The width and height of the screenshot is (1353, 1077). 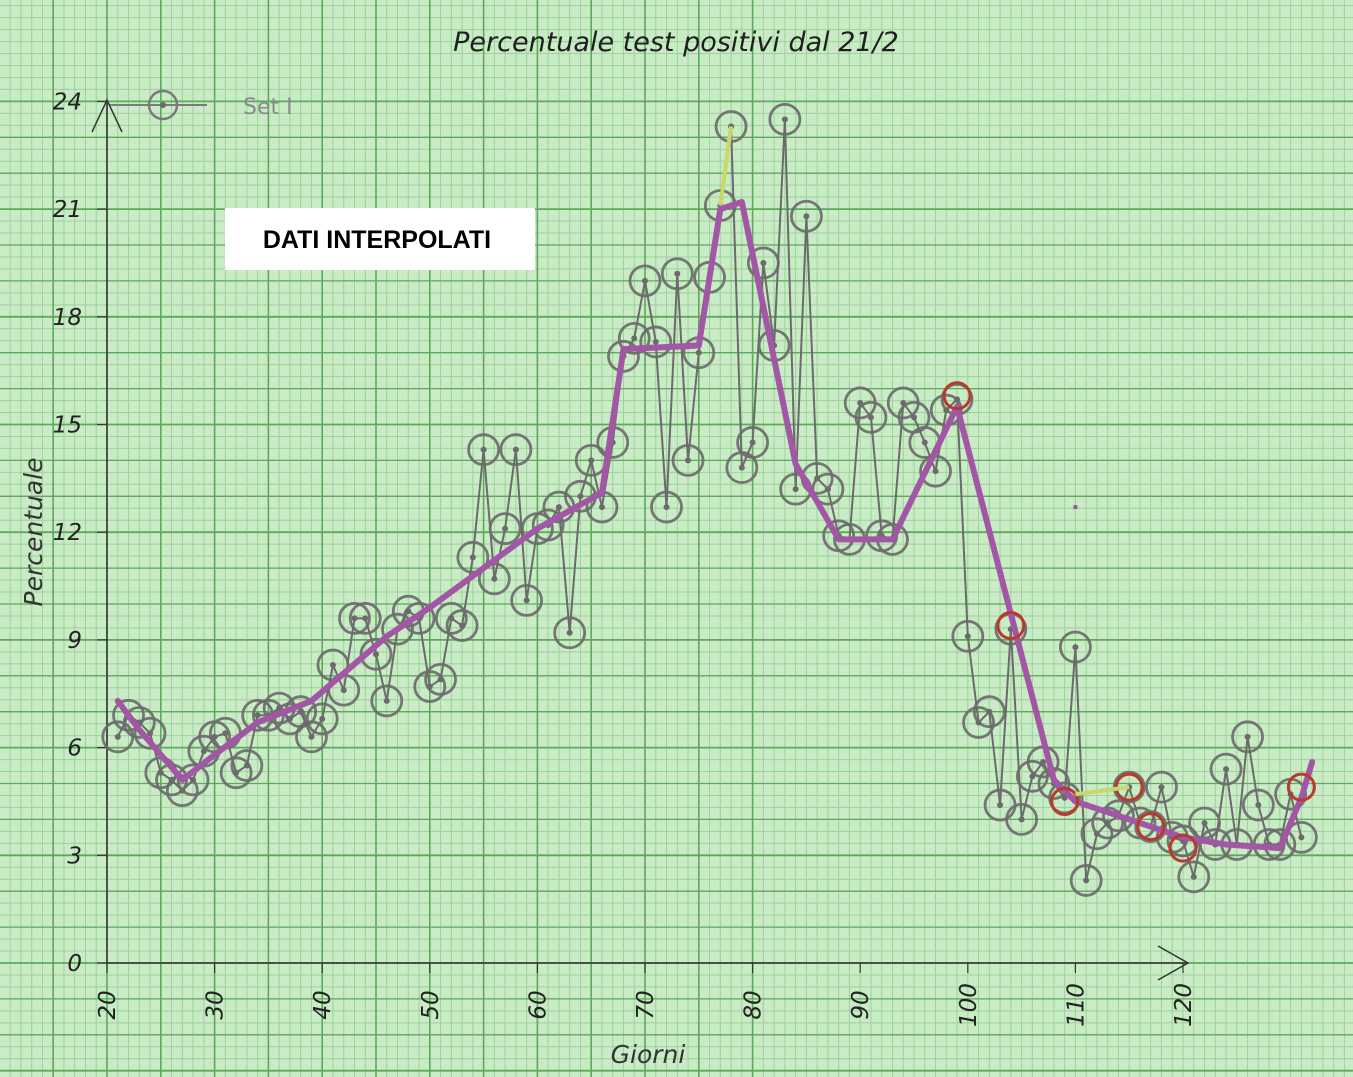 I want to click on y-tick-labels: 0 3 6 9 12 15 18 21 24, so click(x=80, y=533).